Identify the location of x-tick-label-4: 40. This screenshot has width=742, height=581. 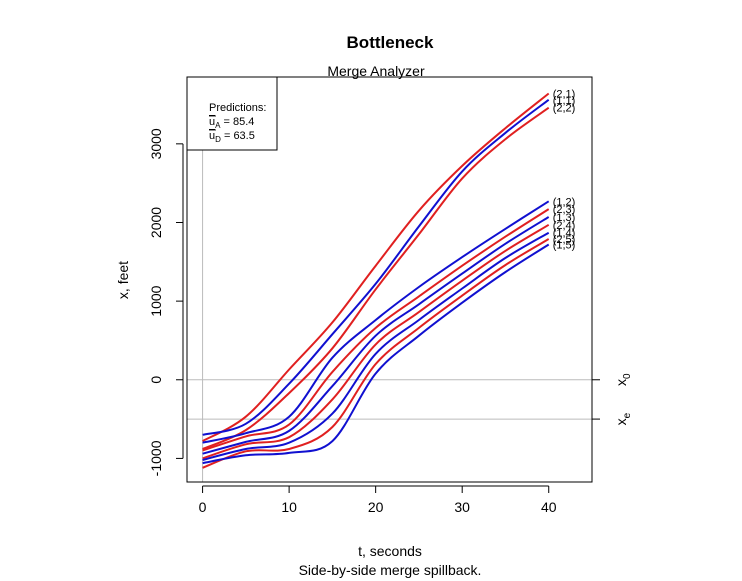
(549, 507).